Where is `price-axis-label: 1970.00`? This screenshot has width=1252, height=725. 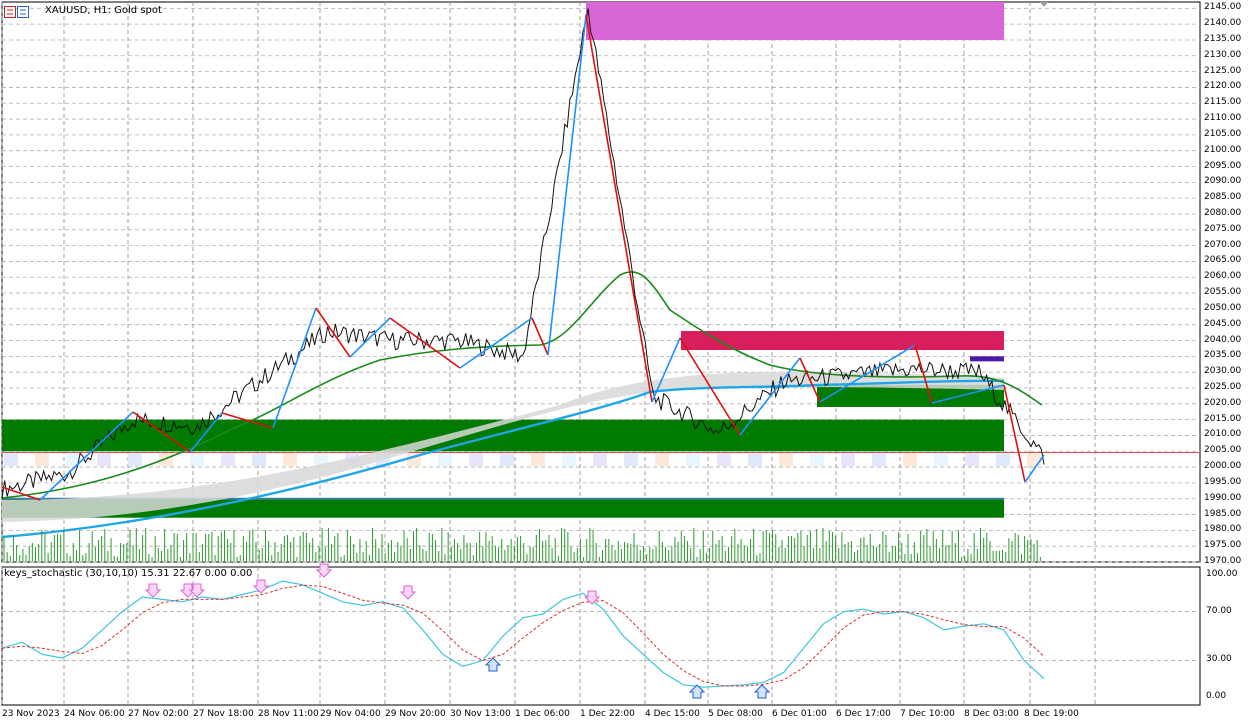
price-axis-label: 1970.00 is located at coordinates (1223, 561).